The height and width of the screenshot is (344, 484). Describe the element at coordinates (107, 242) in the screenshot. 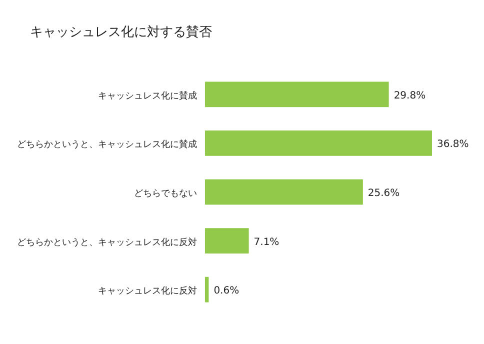

I see `y-tick-label: どちらかというと、キャッシュレス化に反対` at that location.